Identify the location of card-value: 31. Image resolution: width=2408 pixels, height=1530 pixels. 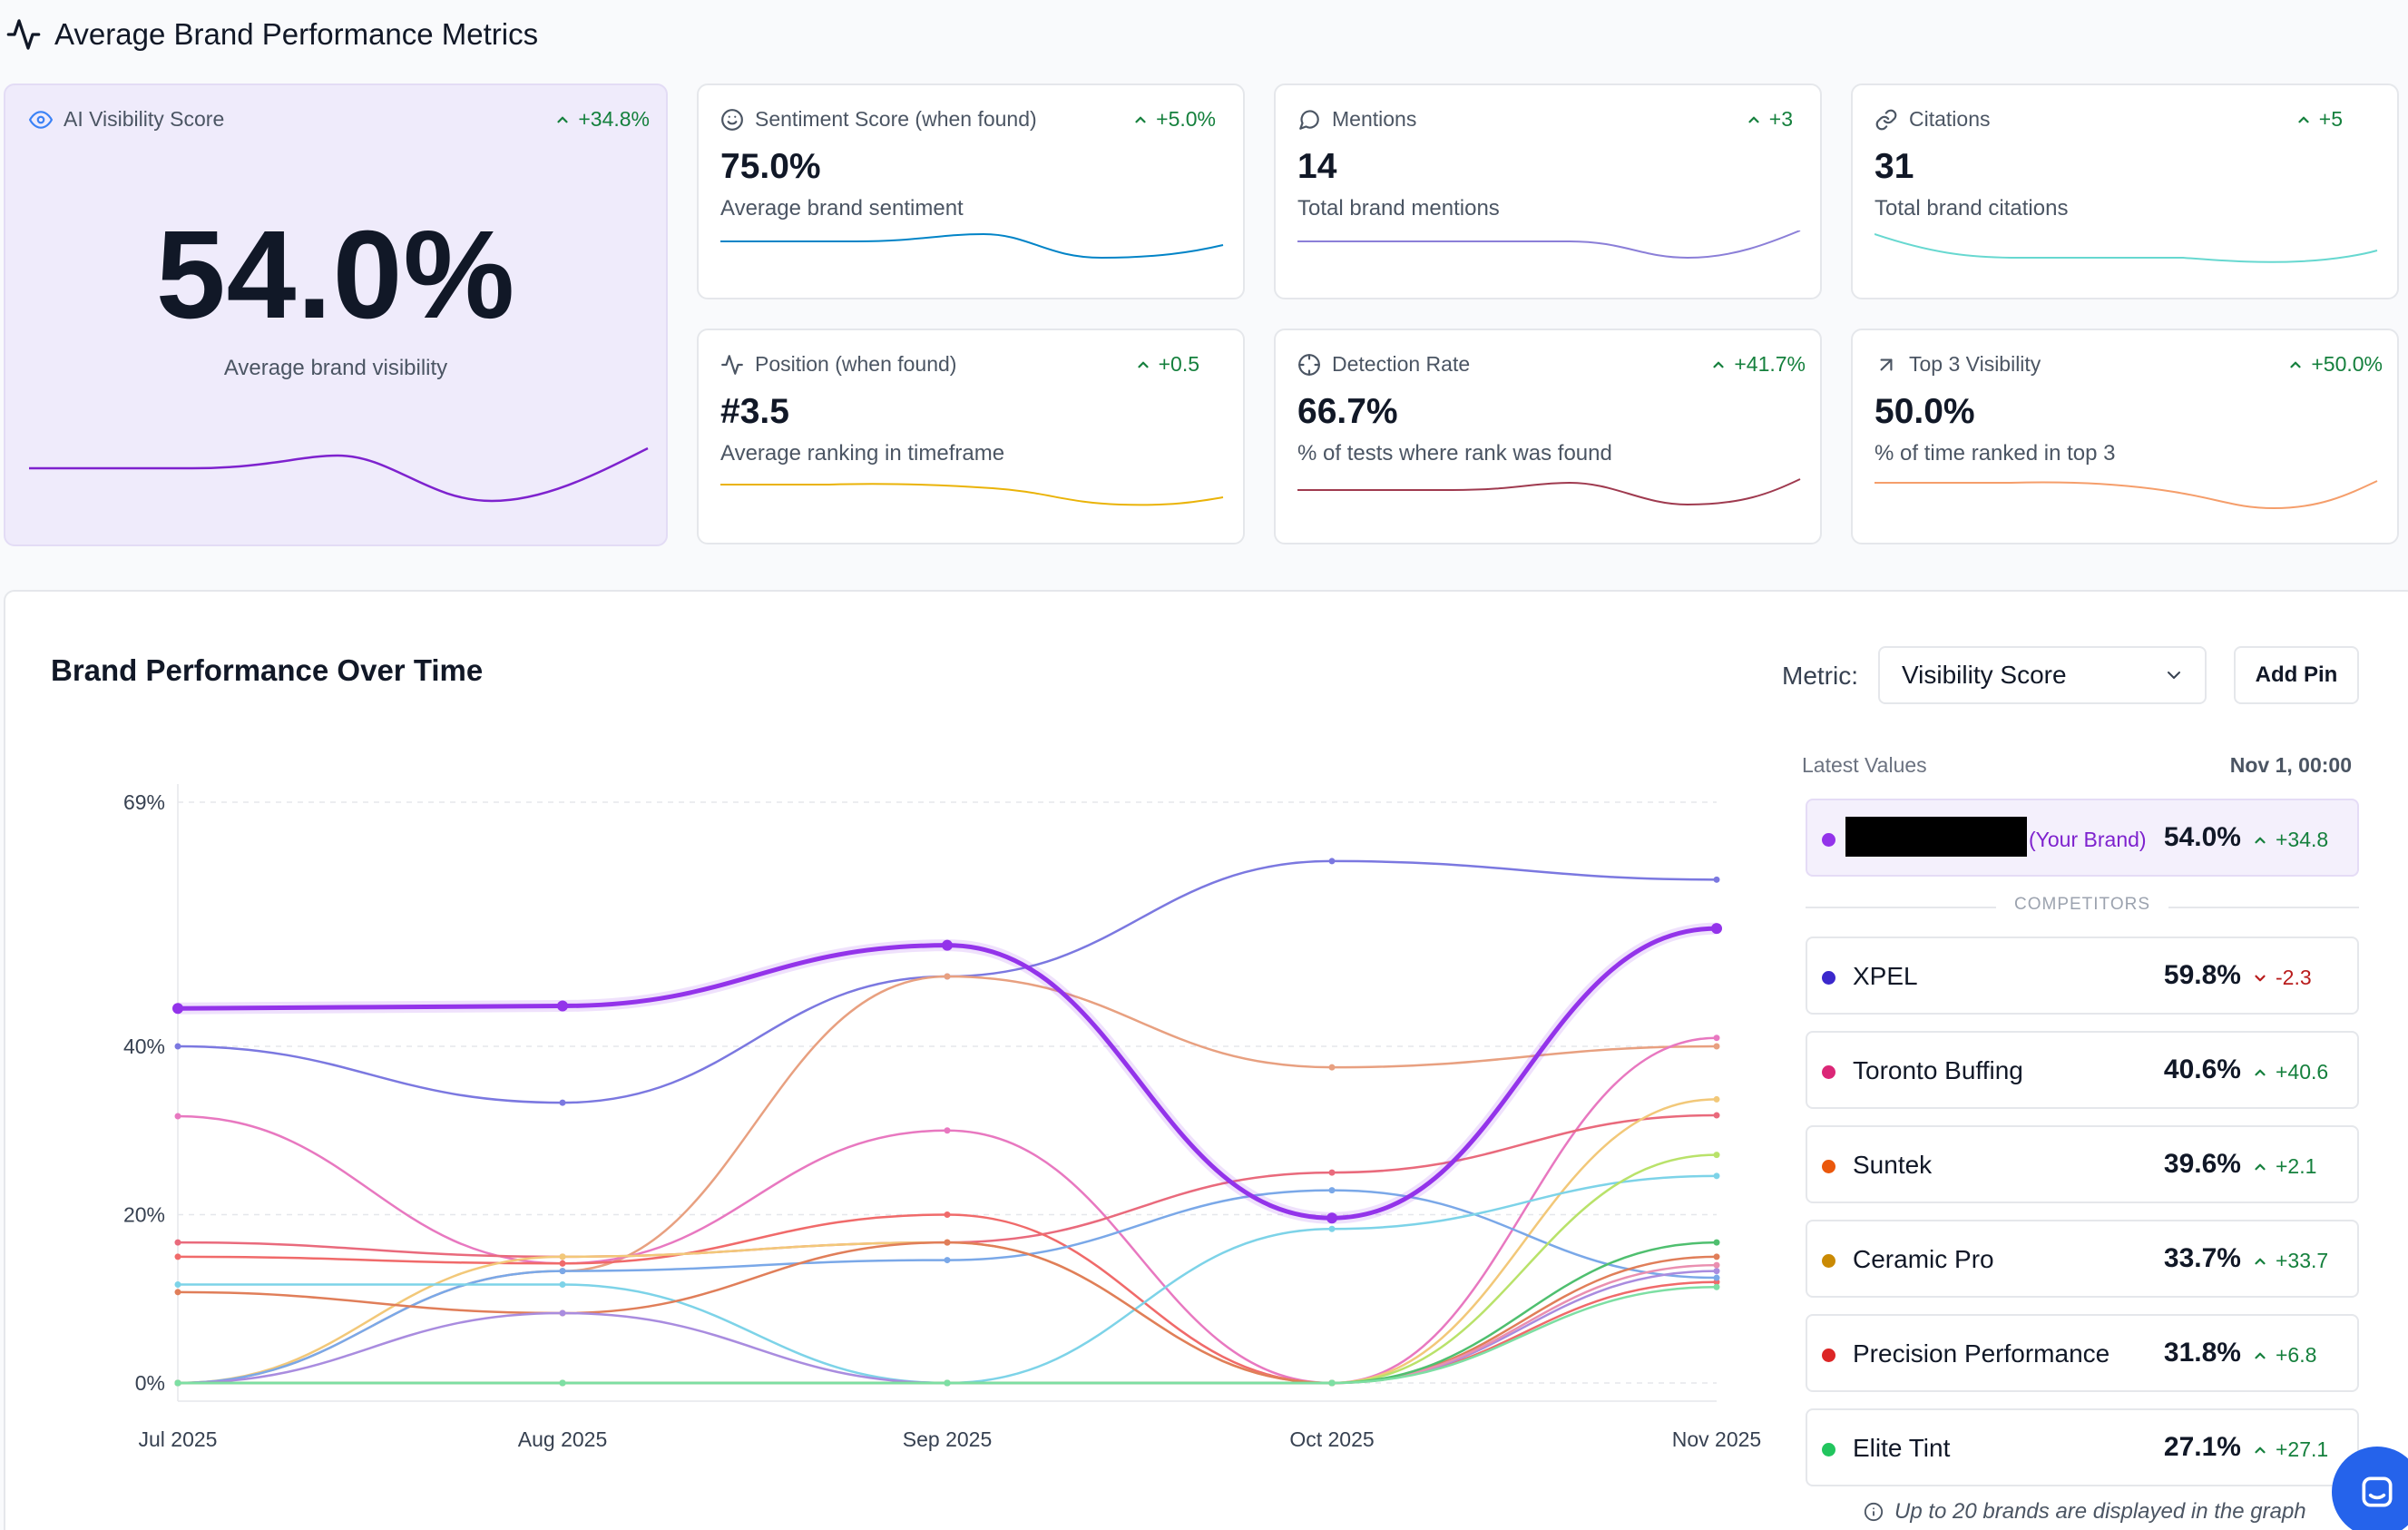
(1894, 166).